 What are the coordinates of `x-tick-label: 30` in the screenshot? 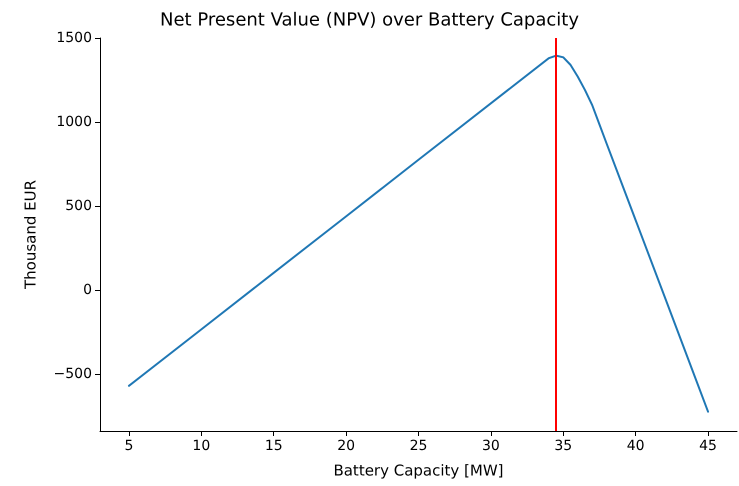 It's located at (491, 446).